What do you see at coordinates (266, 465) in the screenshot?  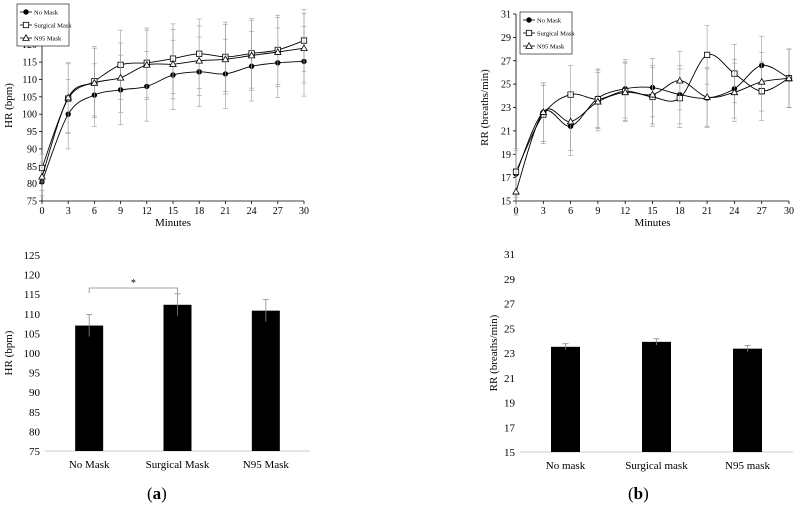 I see `category-label: N95 Mask` at bounding box center [266, 465].